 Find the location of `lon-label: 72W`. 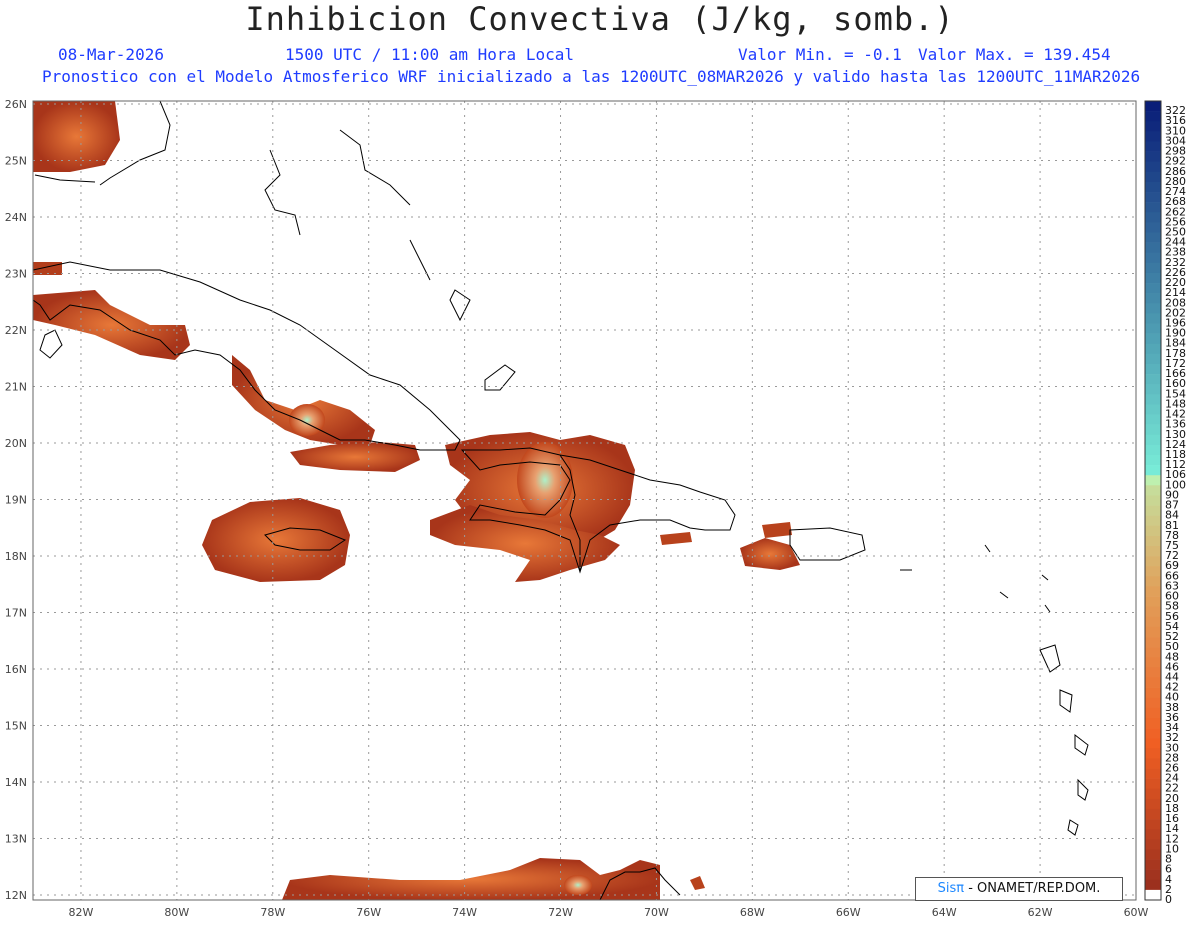

lon-label: 72W is located at coordinates (560, 912).